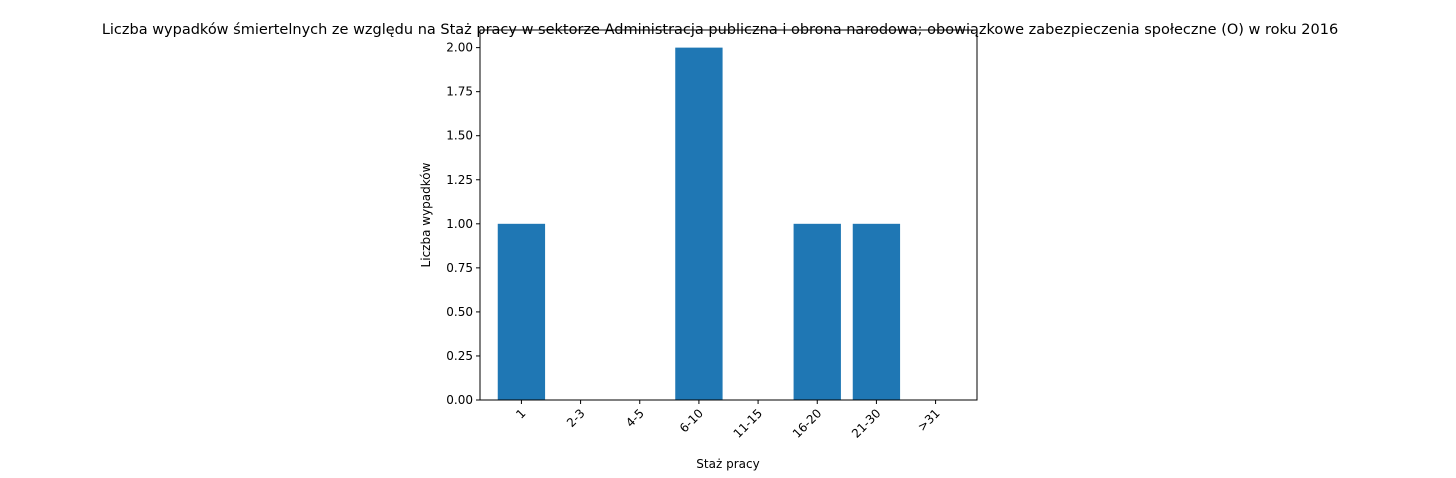  Describe the element at coordinates (426, 214) in the screenshot. I see `y-axis-label: Liczba wypadków` at that location.